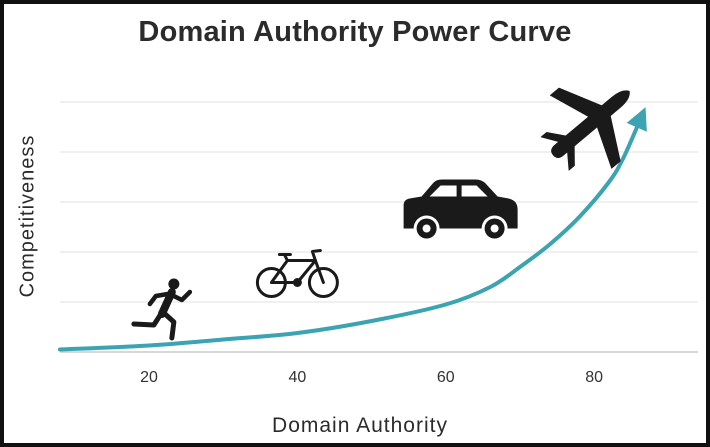  Describe the element at coordinates (636, 119) in the screenshot. I see `curve-arrowhead` at that location.